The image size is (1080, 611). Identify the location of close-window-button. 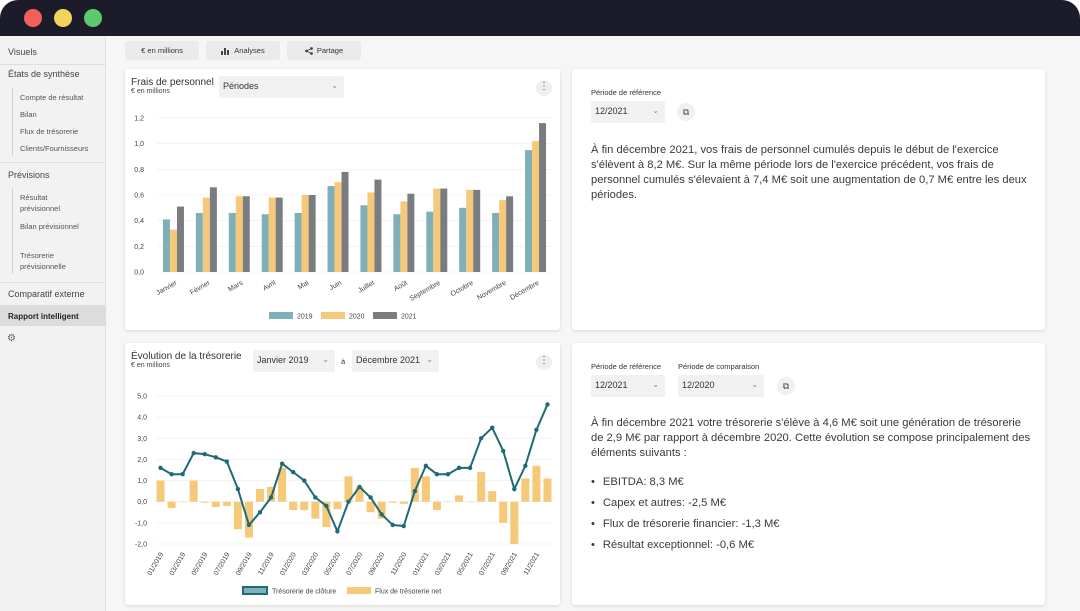
(33, 18).